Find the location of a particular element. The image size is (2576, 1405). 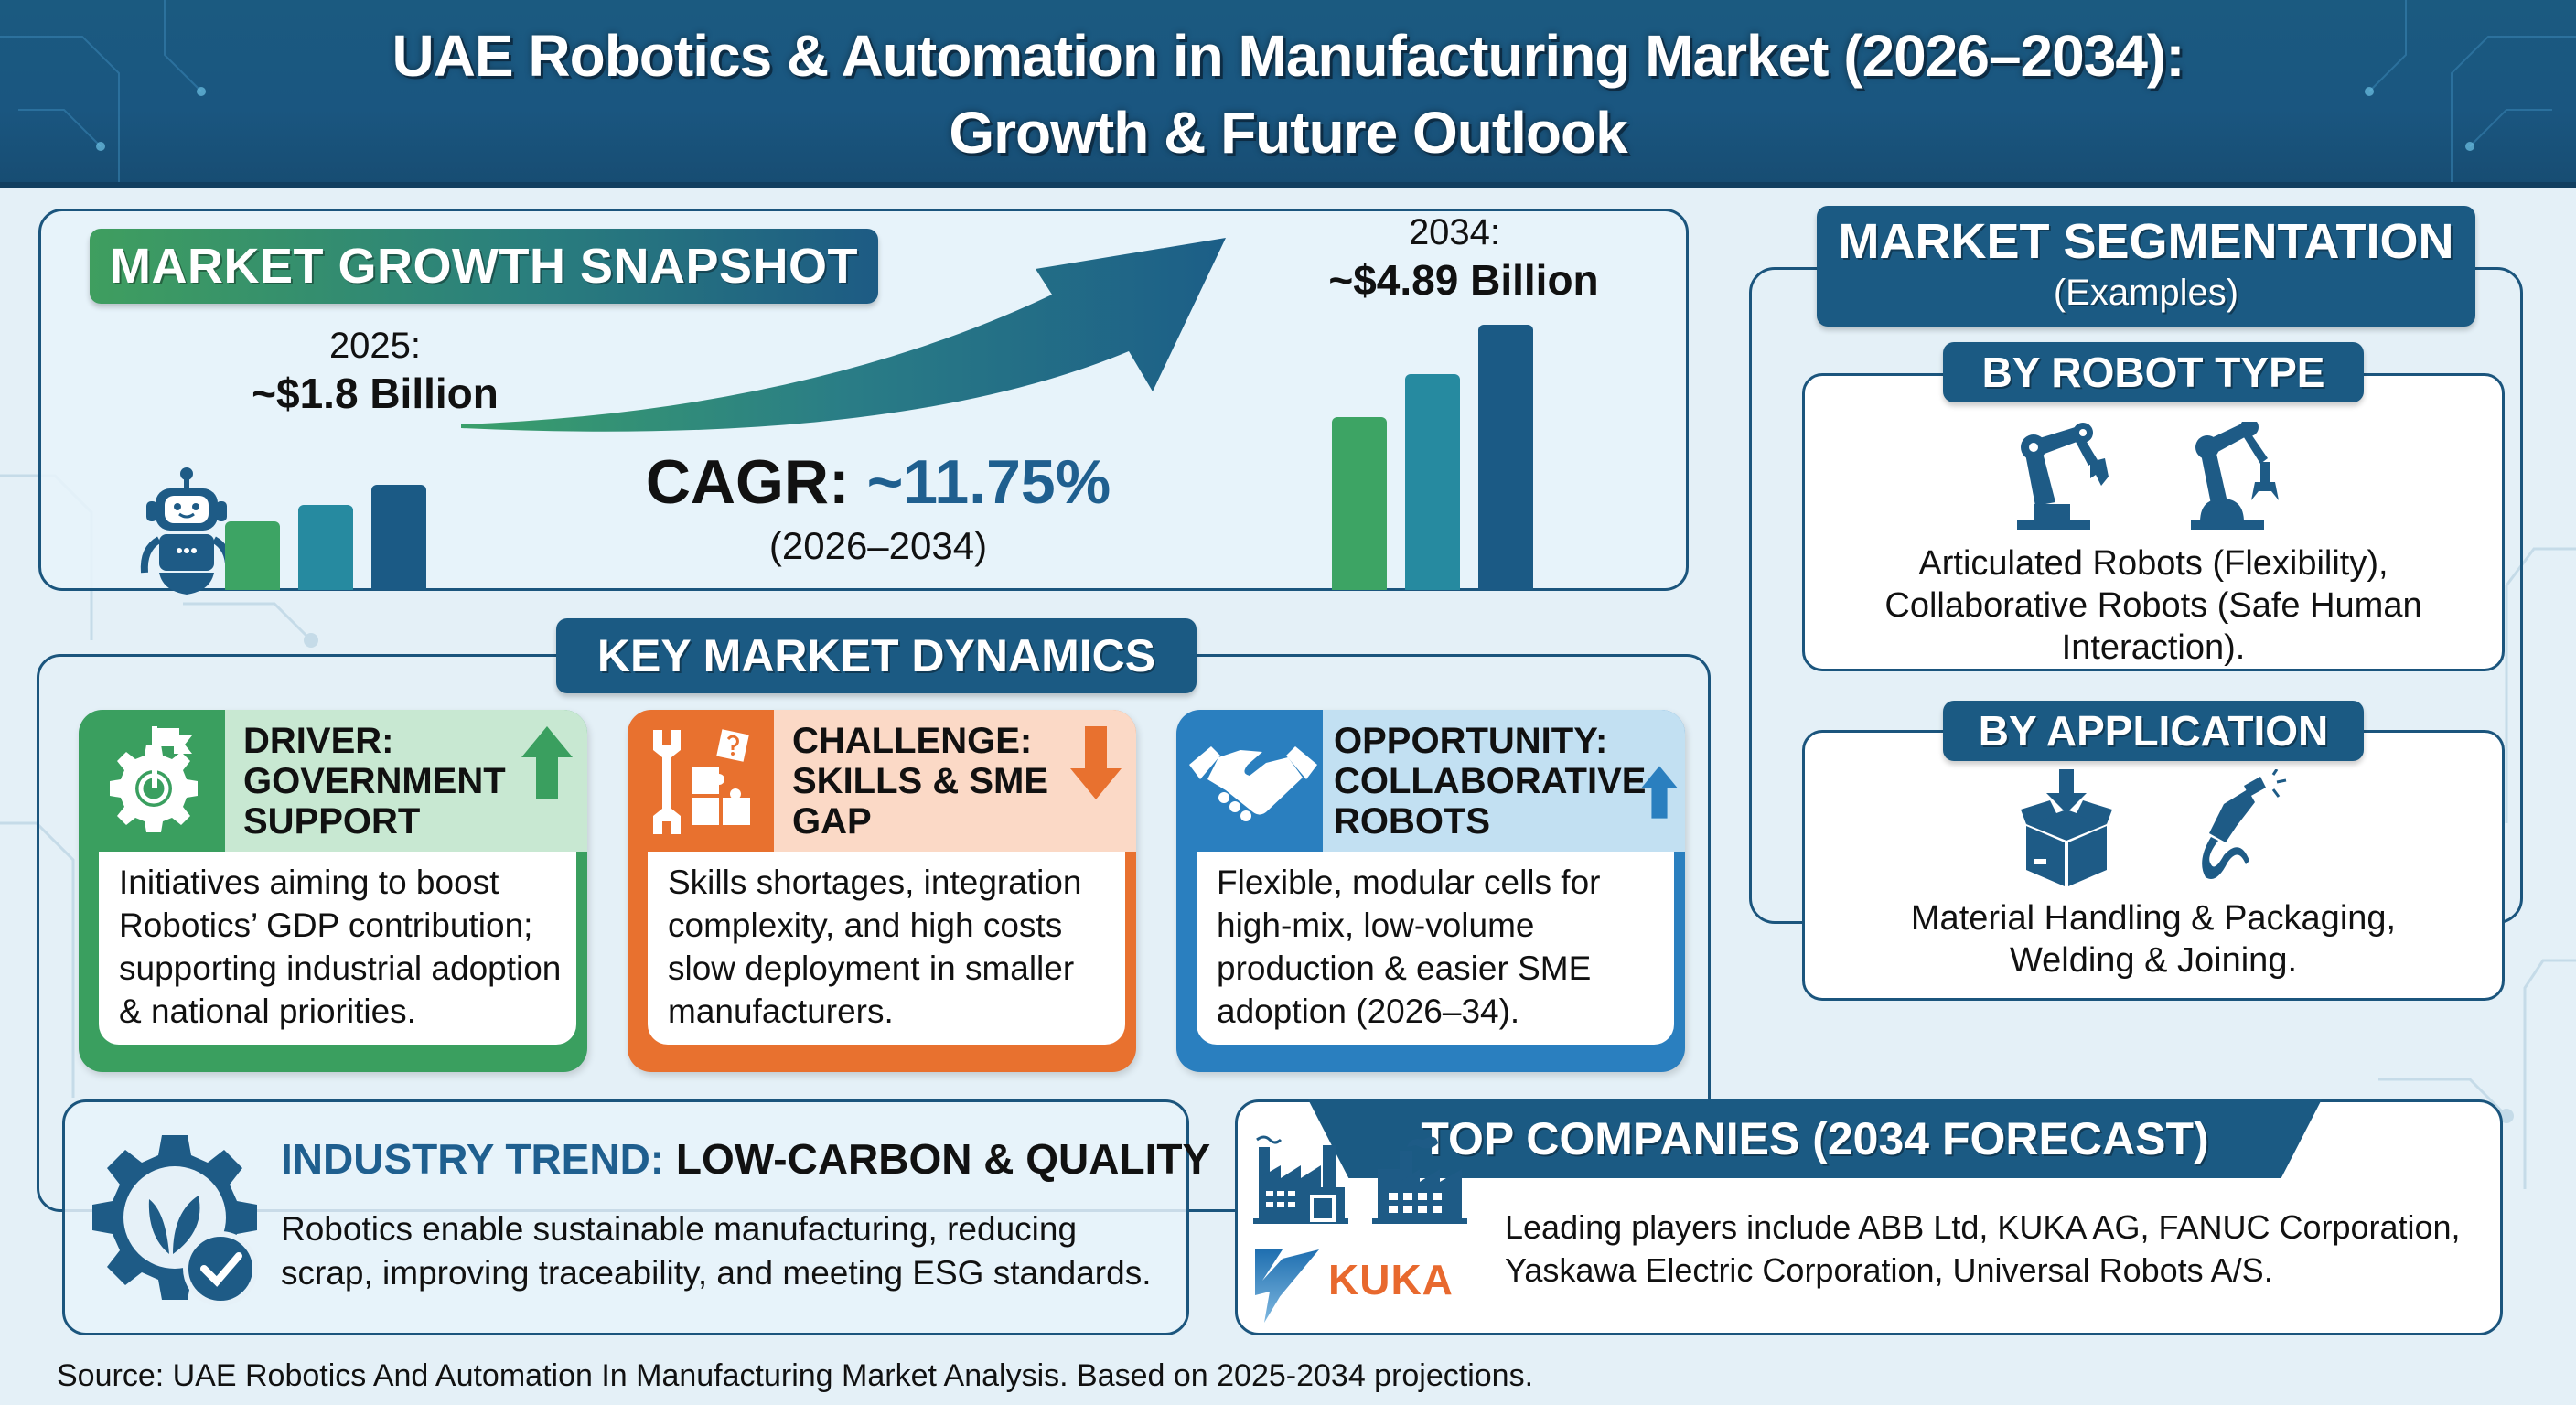

opportunity-line3: production & easier SME is located at coordinates (1405, 968).